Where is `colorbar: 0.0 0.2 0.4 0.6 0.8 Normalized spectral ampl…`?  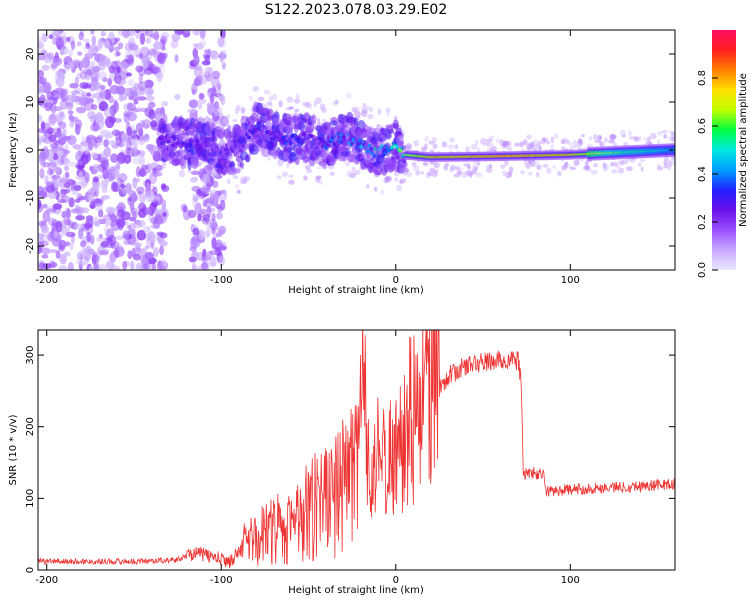
colorbar: 0.0 0.2 0.4 0.6 0.8 Normalized spectral ampl… is located at coordinates (723, 154).